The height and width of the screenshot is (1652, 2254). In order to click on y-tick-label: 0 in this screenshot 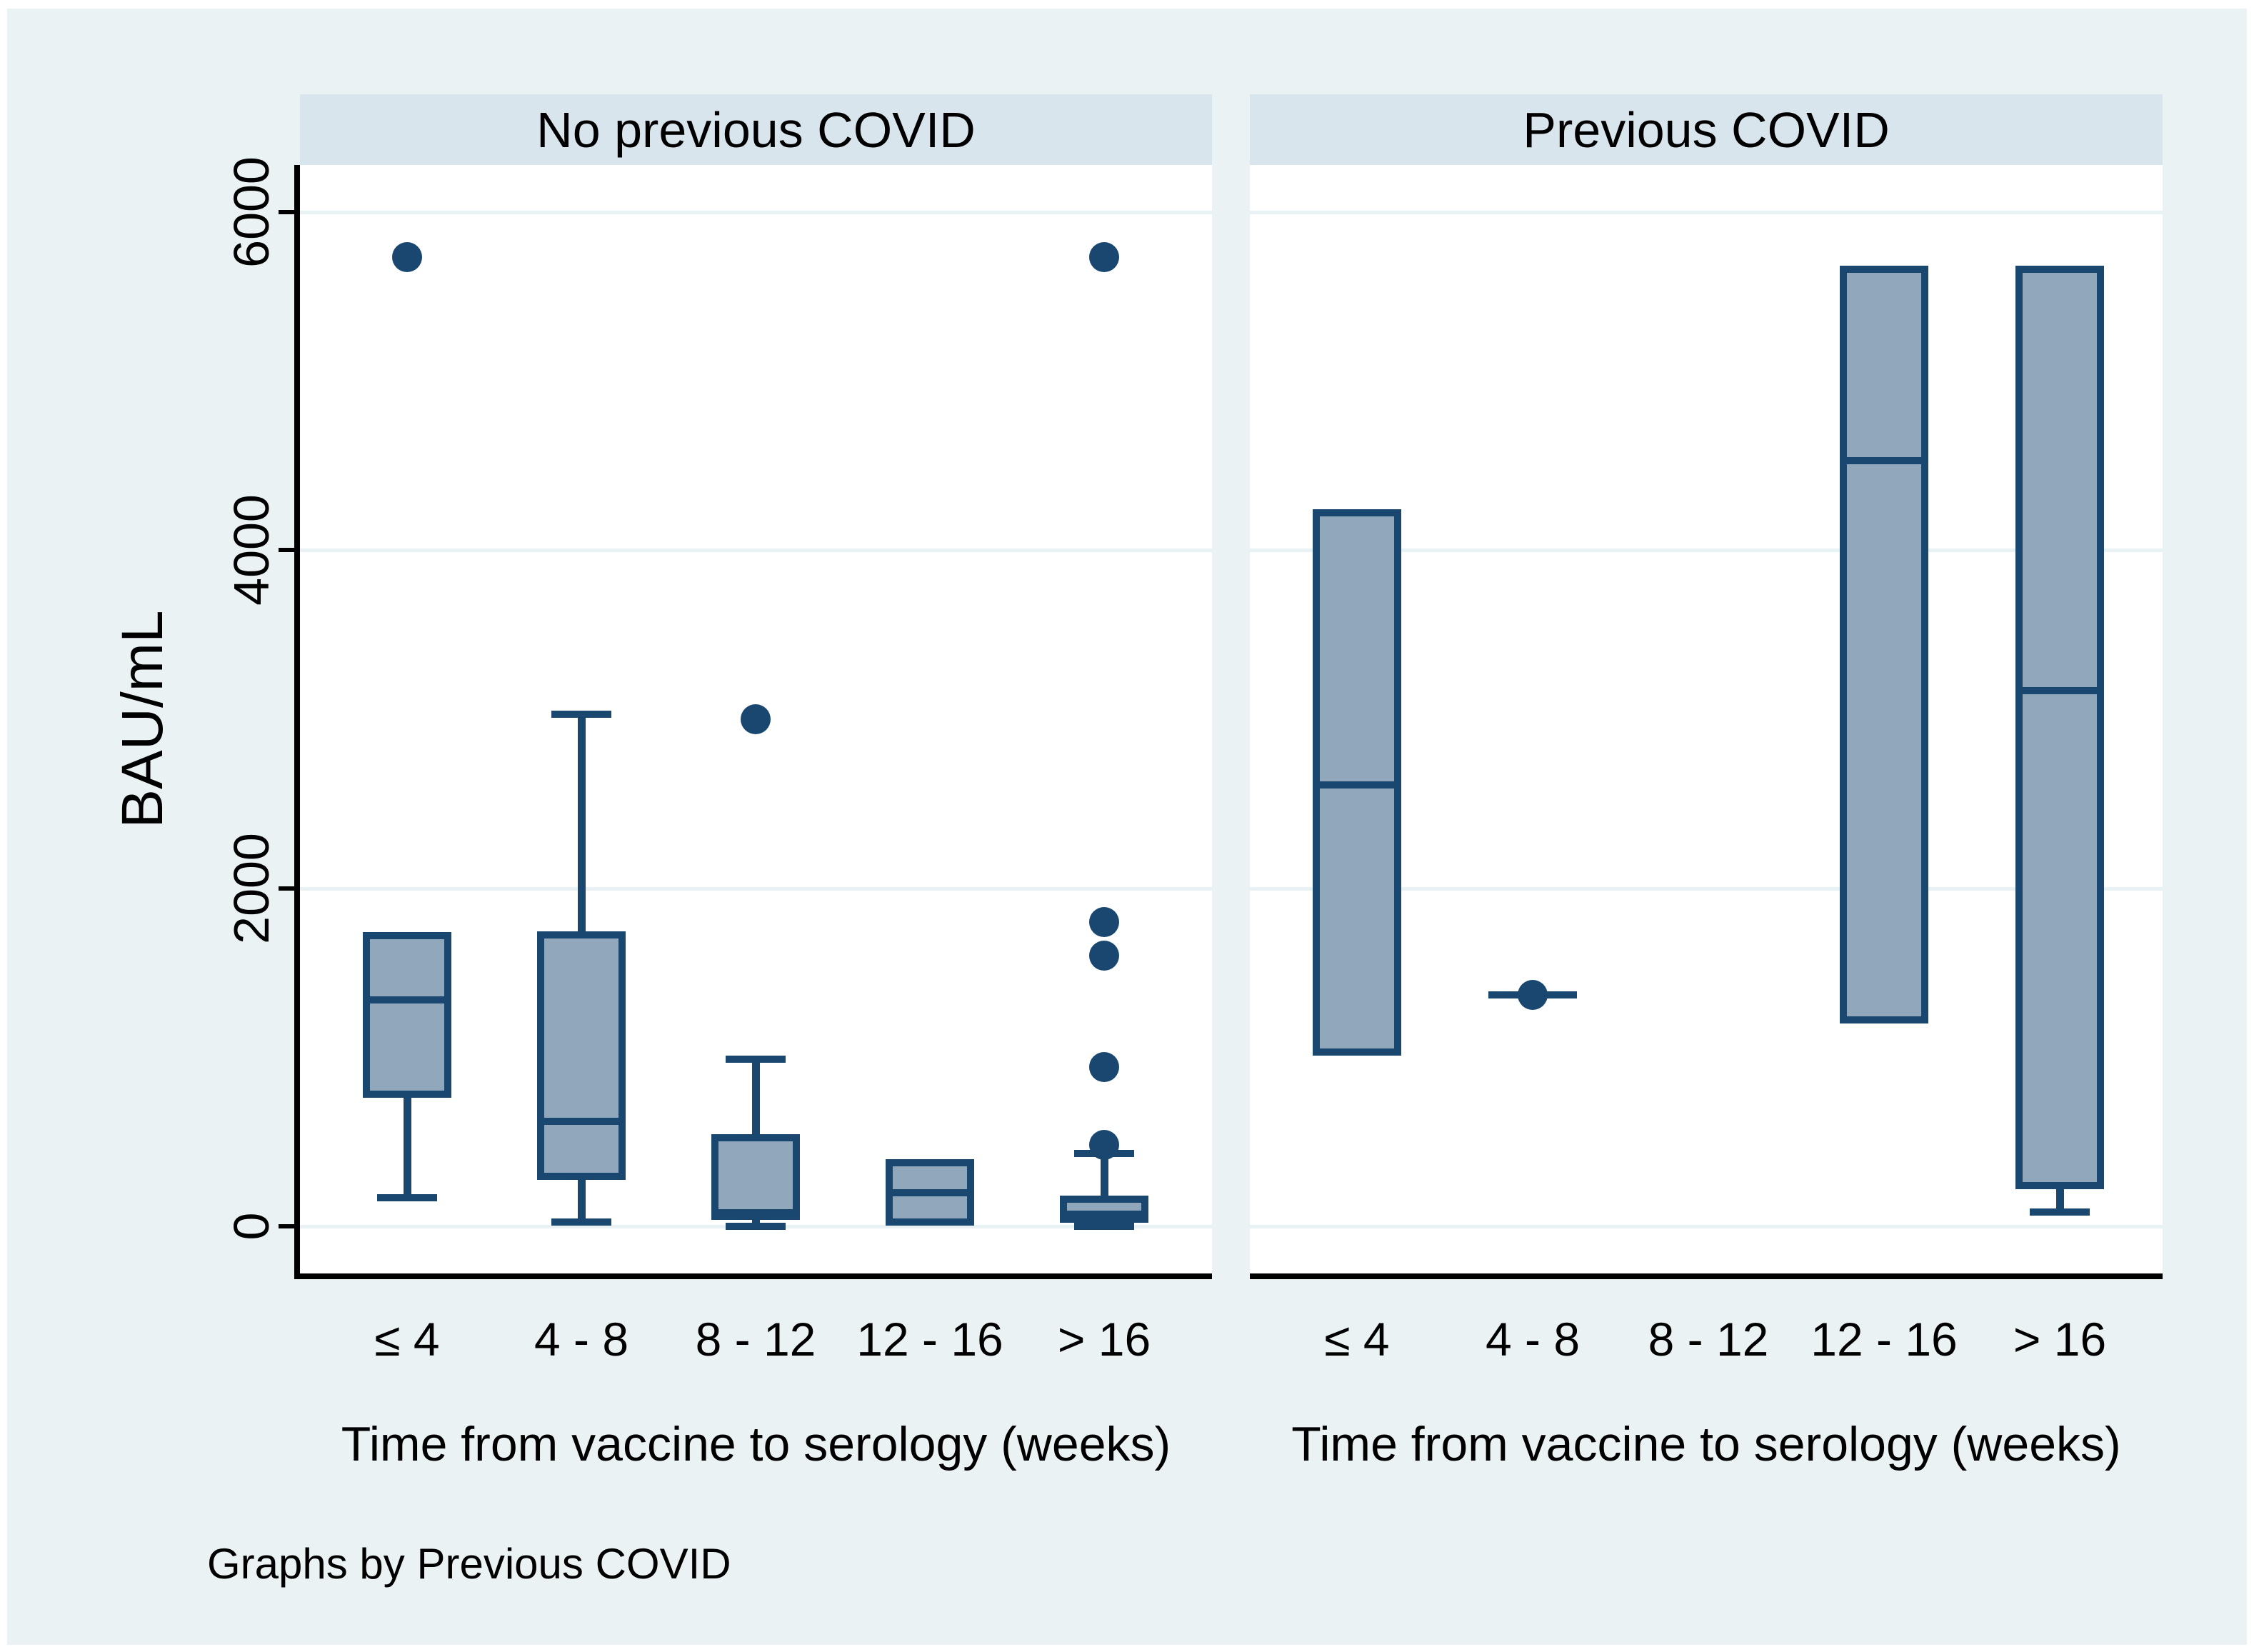, I will do `click(251, 1226)`.